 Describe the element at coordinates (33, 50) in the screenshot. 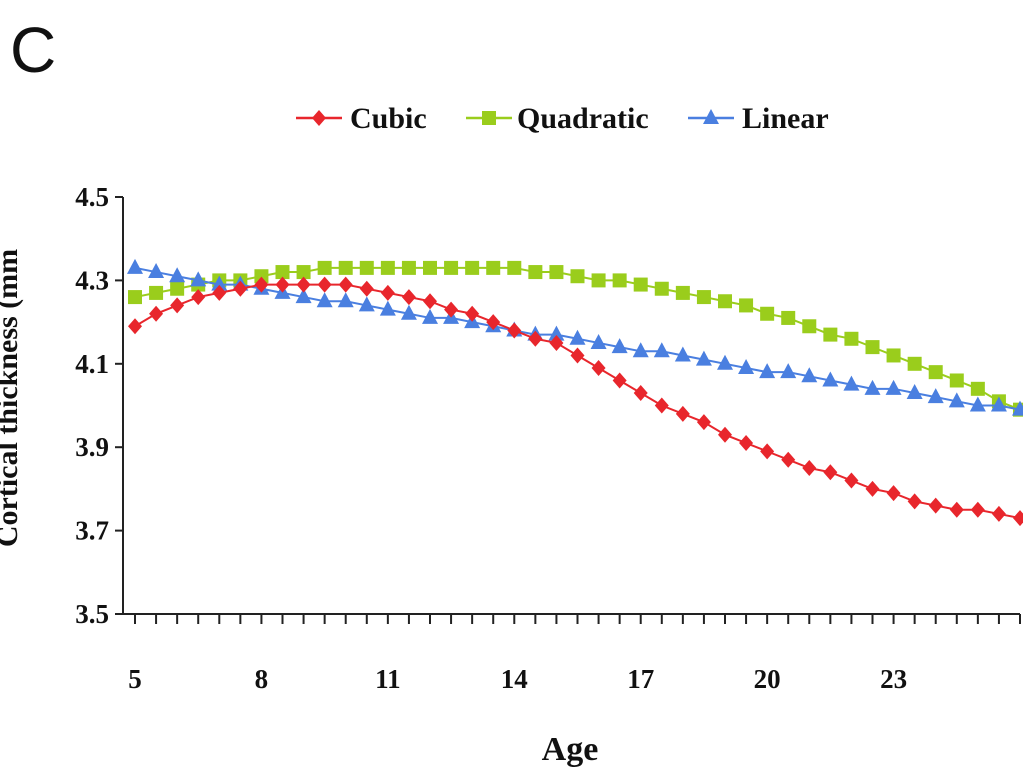

I see `panel-label: C` at that location.